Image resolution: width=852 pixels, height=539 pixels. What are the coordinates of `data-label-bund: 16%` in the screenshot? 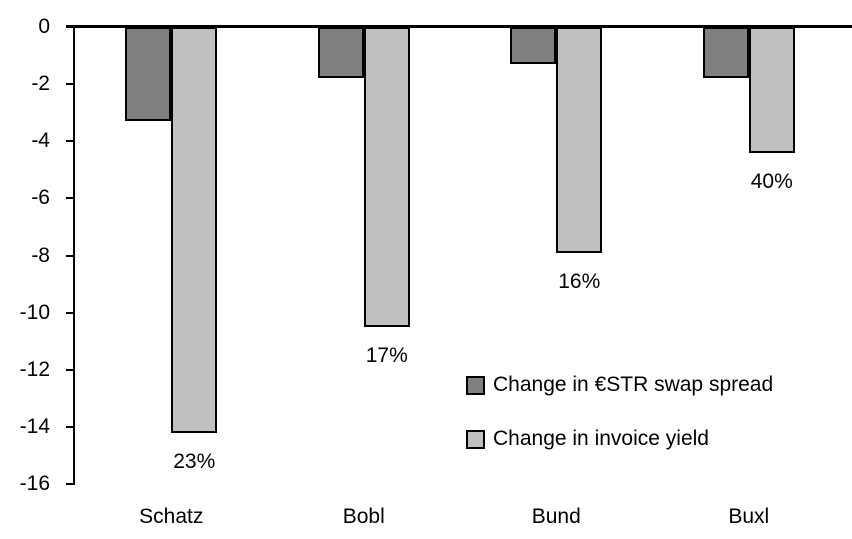 It's located at (579, 281).